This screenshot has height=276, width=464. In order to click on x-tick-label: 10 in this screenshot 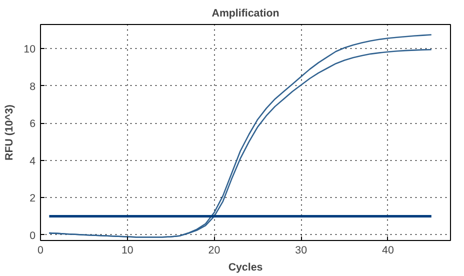, I will do `click(127, 250)`.